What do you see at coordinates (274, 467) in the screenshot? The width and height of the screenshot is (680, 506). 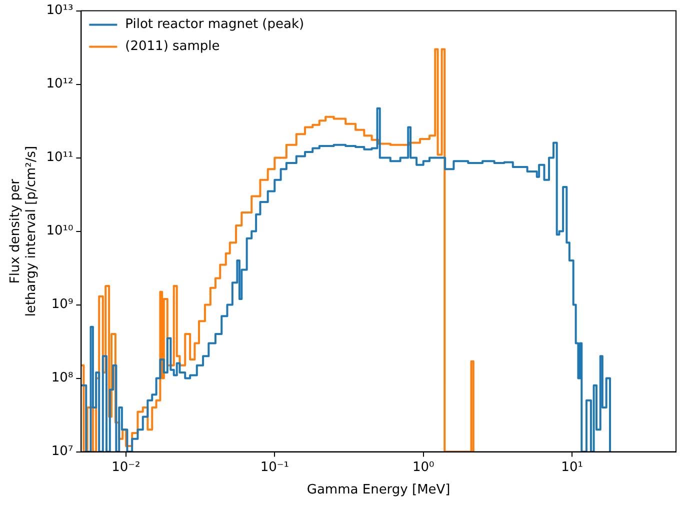 I see `x-tick-label: 10⁻¹` at bounding box center [274, 467].